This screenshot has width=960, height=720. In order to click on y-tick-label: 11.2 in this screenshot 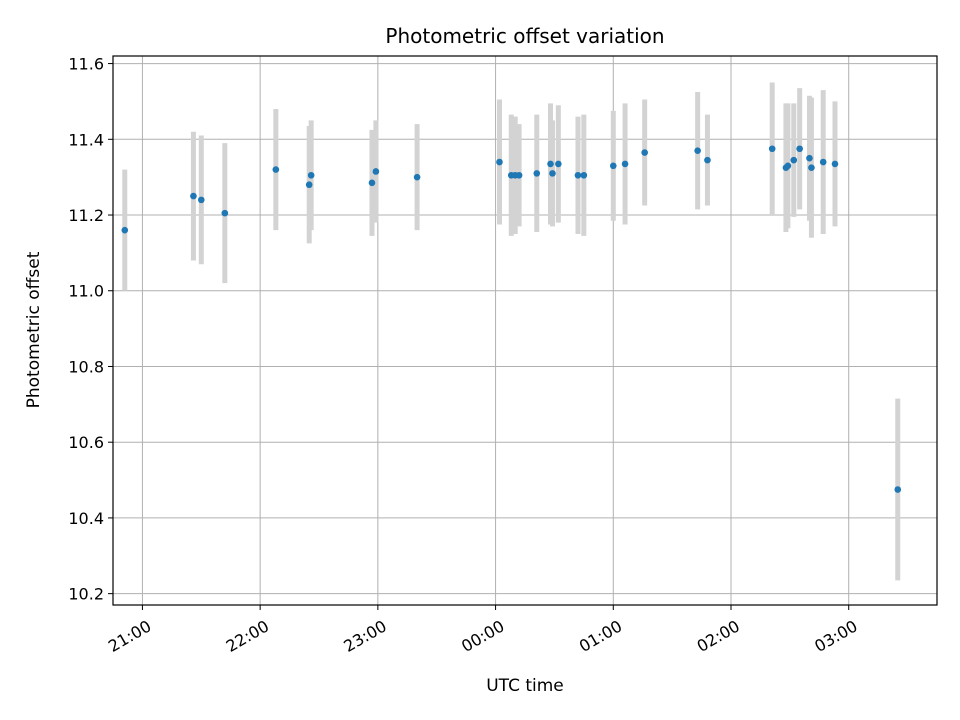, I will do `click(86, 215)`.